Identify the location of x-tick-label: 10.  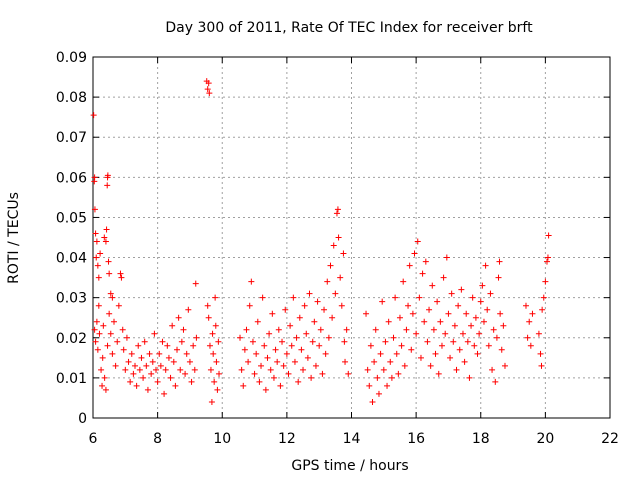
(222, 439).